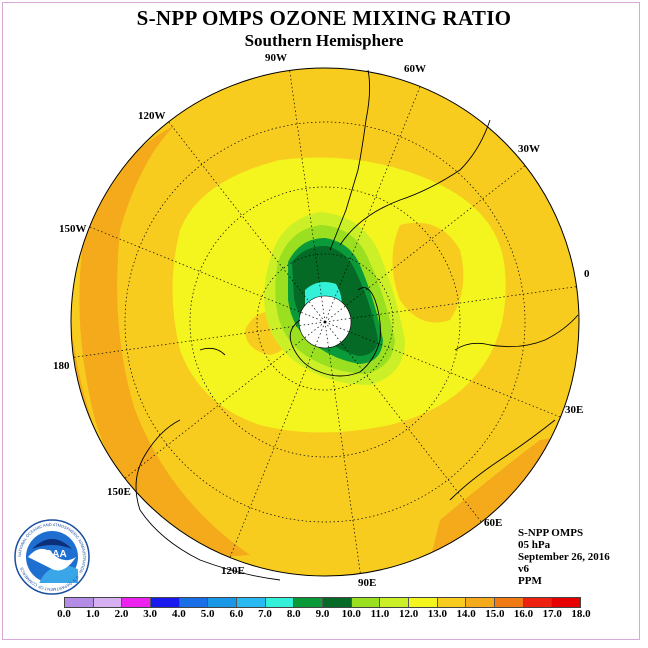 The width and height of the screenshot is (648, 648). I want to click on color-scale-bar, so click(322, 602).